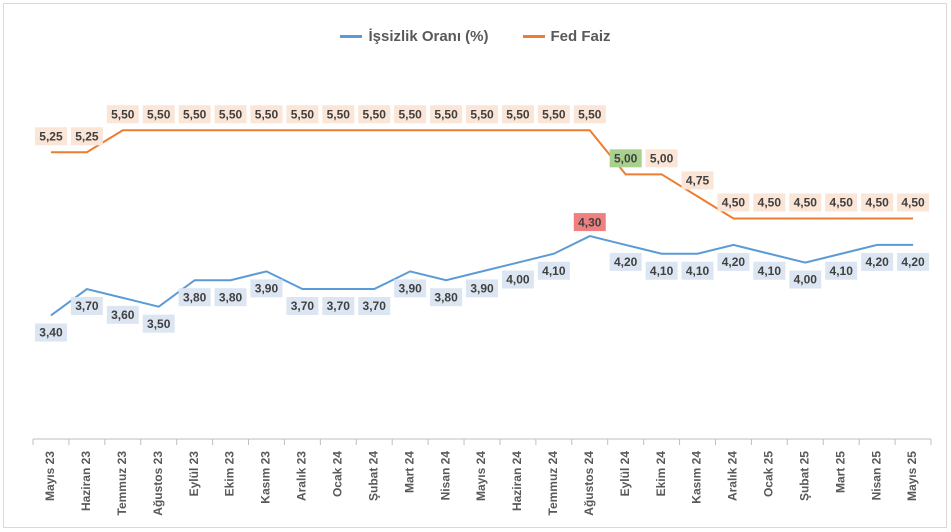  What do you see at coordinates (414, 36) in the screenshot?
I see `legend-item-unemployment: İşsizlik Oranı (%)` at bounding box center [414, 36].